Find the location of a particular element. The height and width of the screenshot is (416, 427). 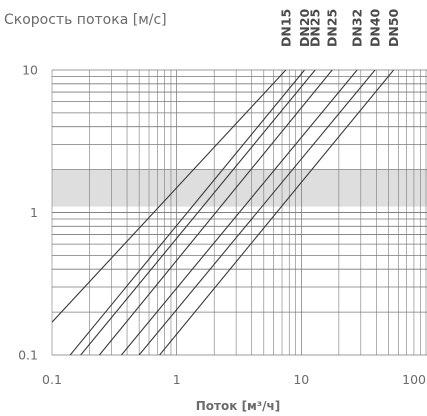

recommended-velocity-band is located at coordinates (239, 188).